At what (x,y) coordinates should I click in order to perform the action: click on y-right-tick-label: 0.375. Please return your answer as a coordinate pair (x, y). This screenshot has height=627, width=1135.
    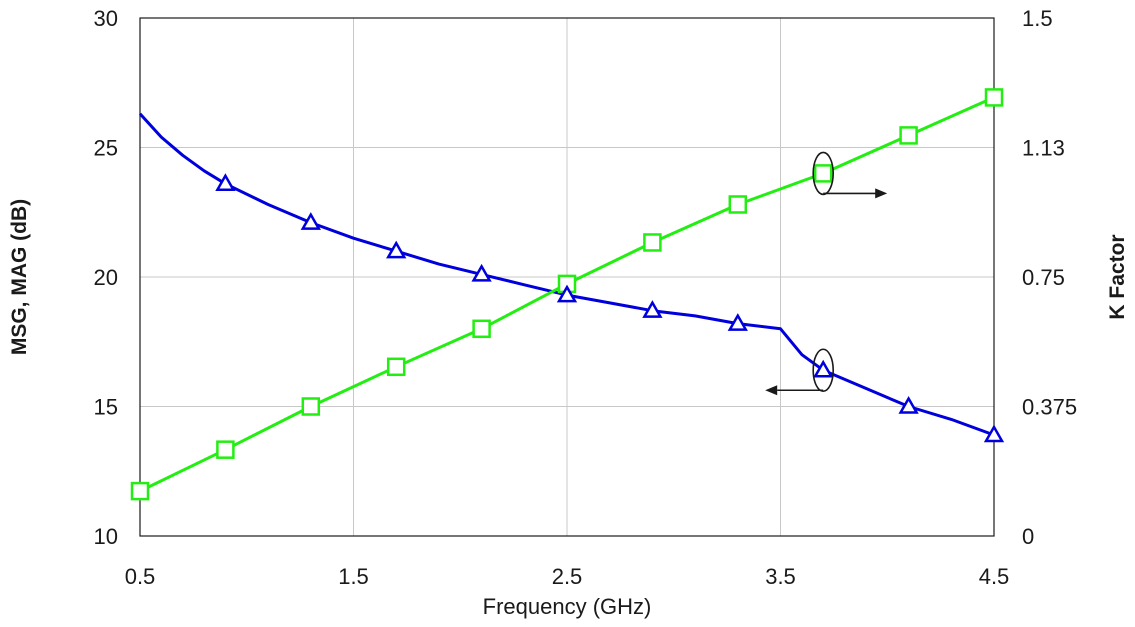
    Looking at the image, I should click on (1049, 407).